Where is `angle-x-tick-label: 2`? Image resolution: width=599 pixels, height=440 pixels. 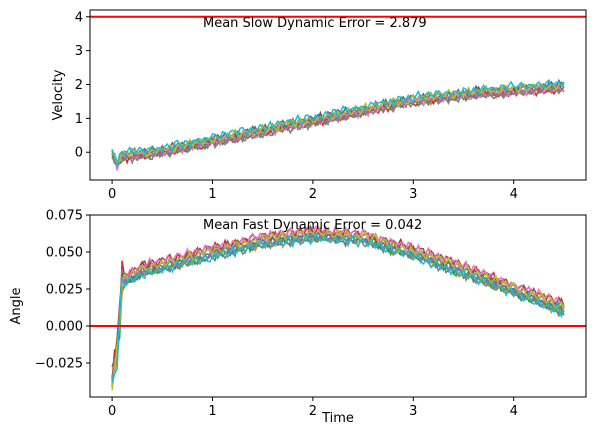
angle-x-tick-label: 2 is located at coordinates (313, 411).